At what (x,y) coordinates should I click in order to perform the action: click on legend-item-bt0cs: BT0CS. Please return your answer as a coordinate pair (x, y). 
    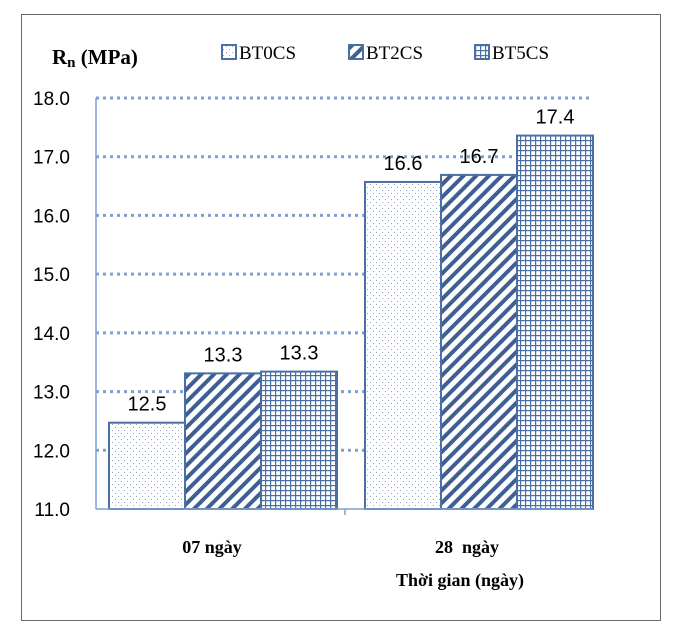
    Looking at the image, I should click on (258, 53).